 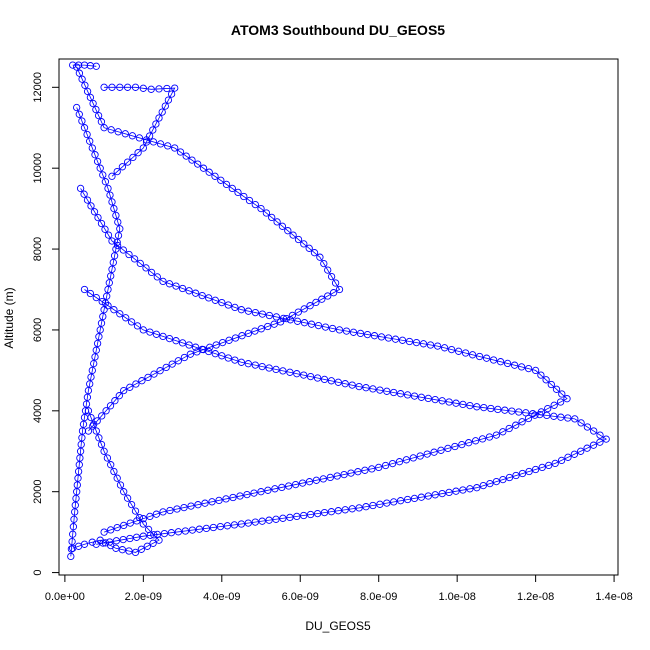 I want to click on y-axis: 0 2000 4000 6000 8000 10000 12000, so click(x=46, y=324).